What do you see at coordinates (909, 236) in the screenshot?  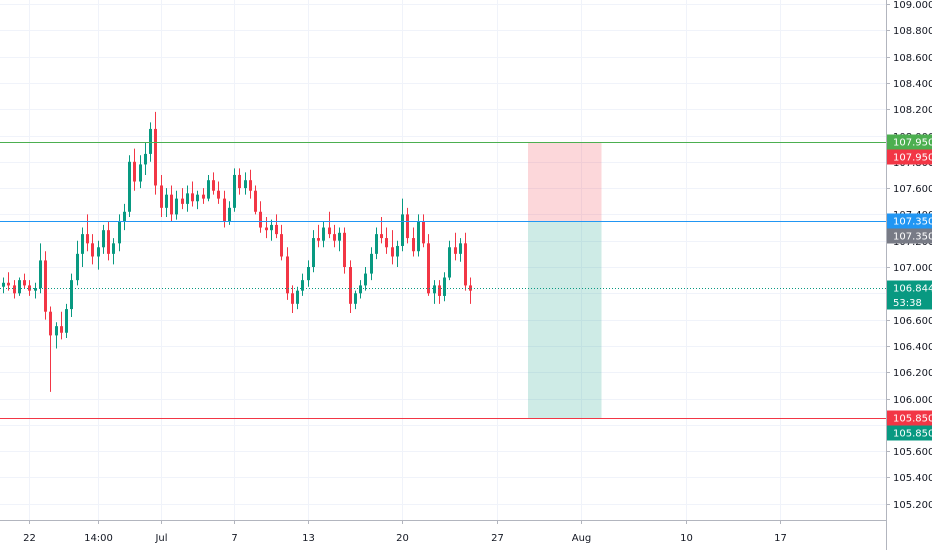 I see `entry-secondary-label: 107.350` at bounding box center [909, 236].